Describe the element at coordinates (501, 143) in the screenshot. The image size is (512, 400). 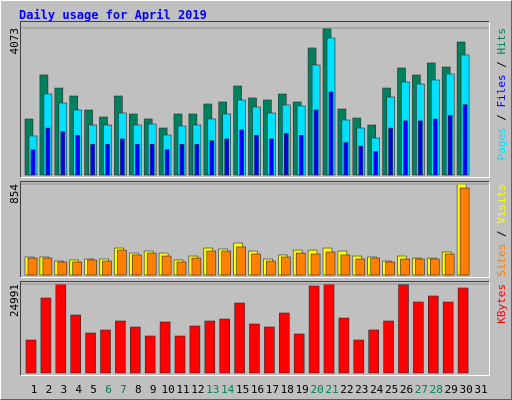
I see `legend-entry: Pages` at that location.